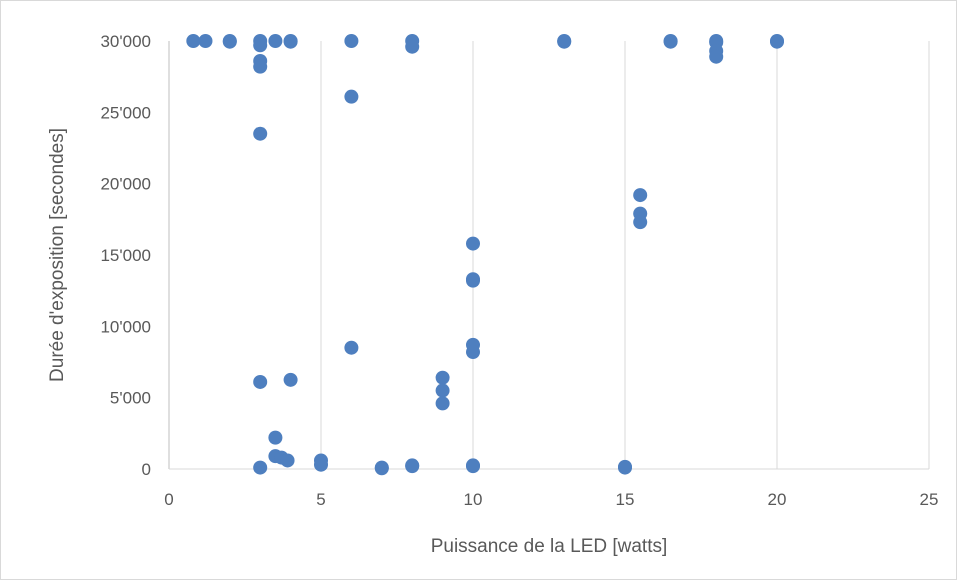 The width and height of the screenshot is (957, 581). I want to click on x-tick-label: 20, so click(777, 499).